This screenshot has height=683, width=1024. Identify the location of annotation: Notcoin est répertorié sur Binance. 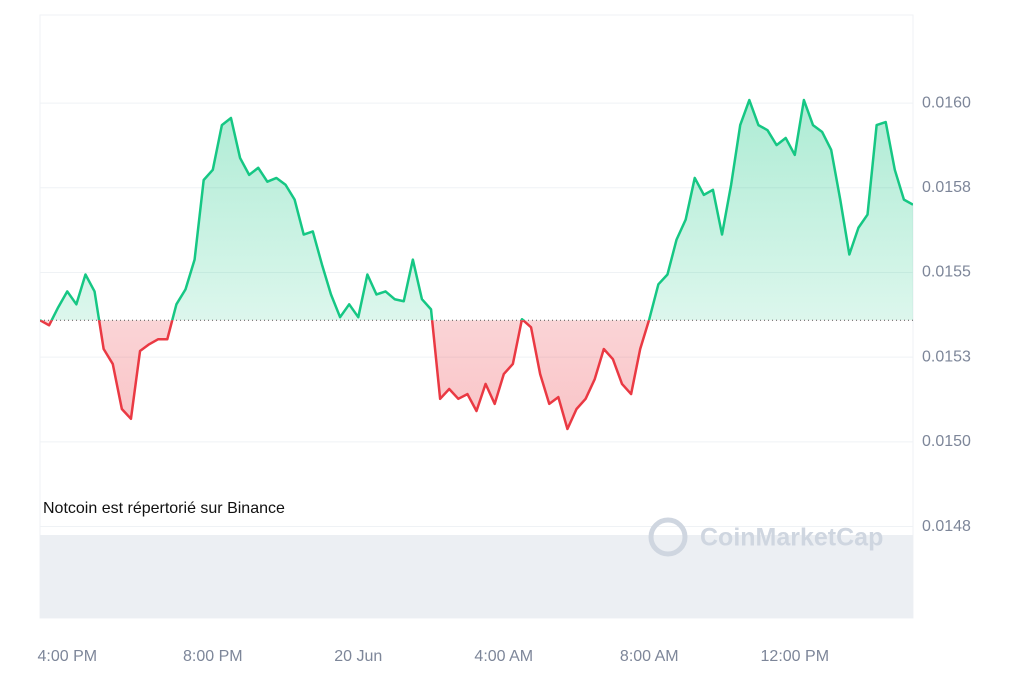
(164, 508).